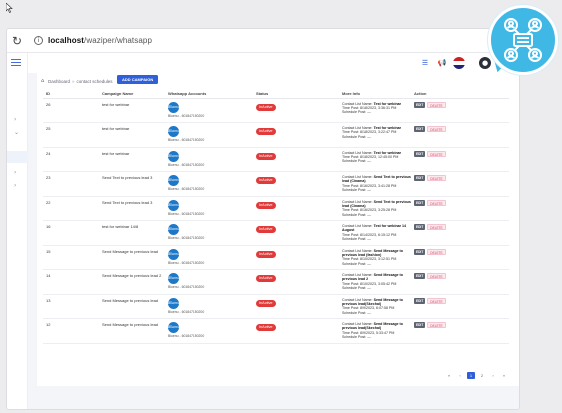  I want to click on address-bar: ↻ i localhost/waziper/whatsapp, so click(263, 41).